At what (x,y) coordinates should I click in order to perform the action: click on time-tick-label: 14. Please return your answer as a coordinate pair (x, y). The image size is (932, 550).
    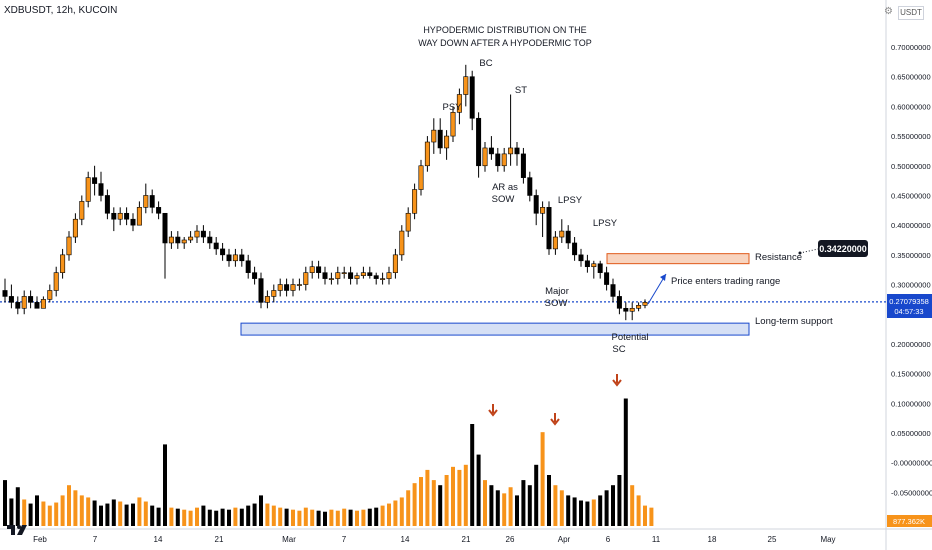
    Looking at the image, I should click on (405, 539).